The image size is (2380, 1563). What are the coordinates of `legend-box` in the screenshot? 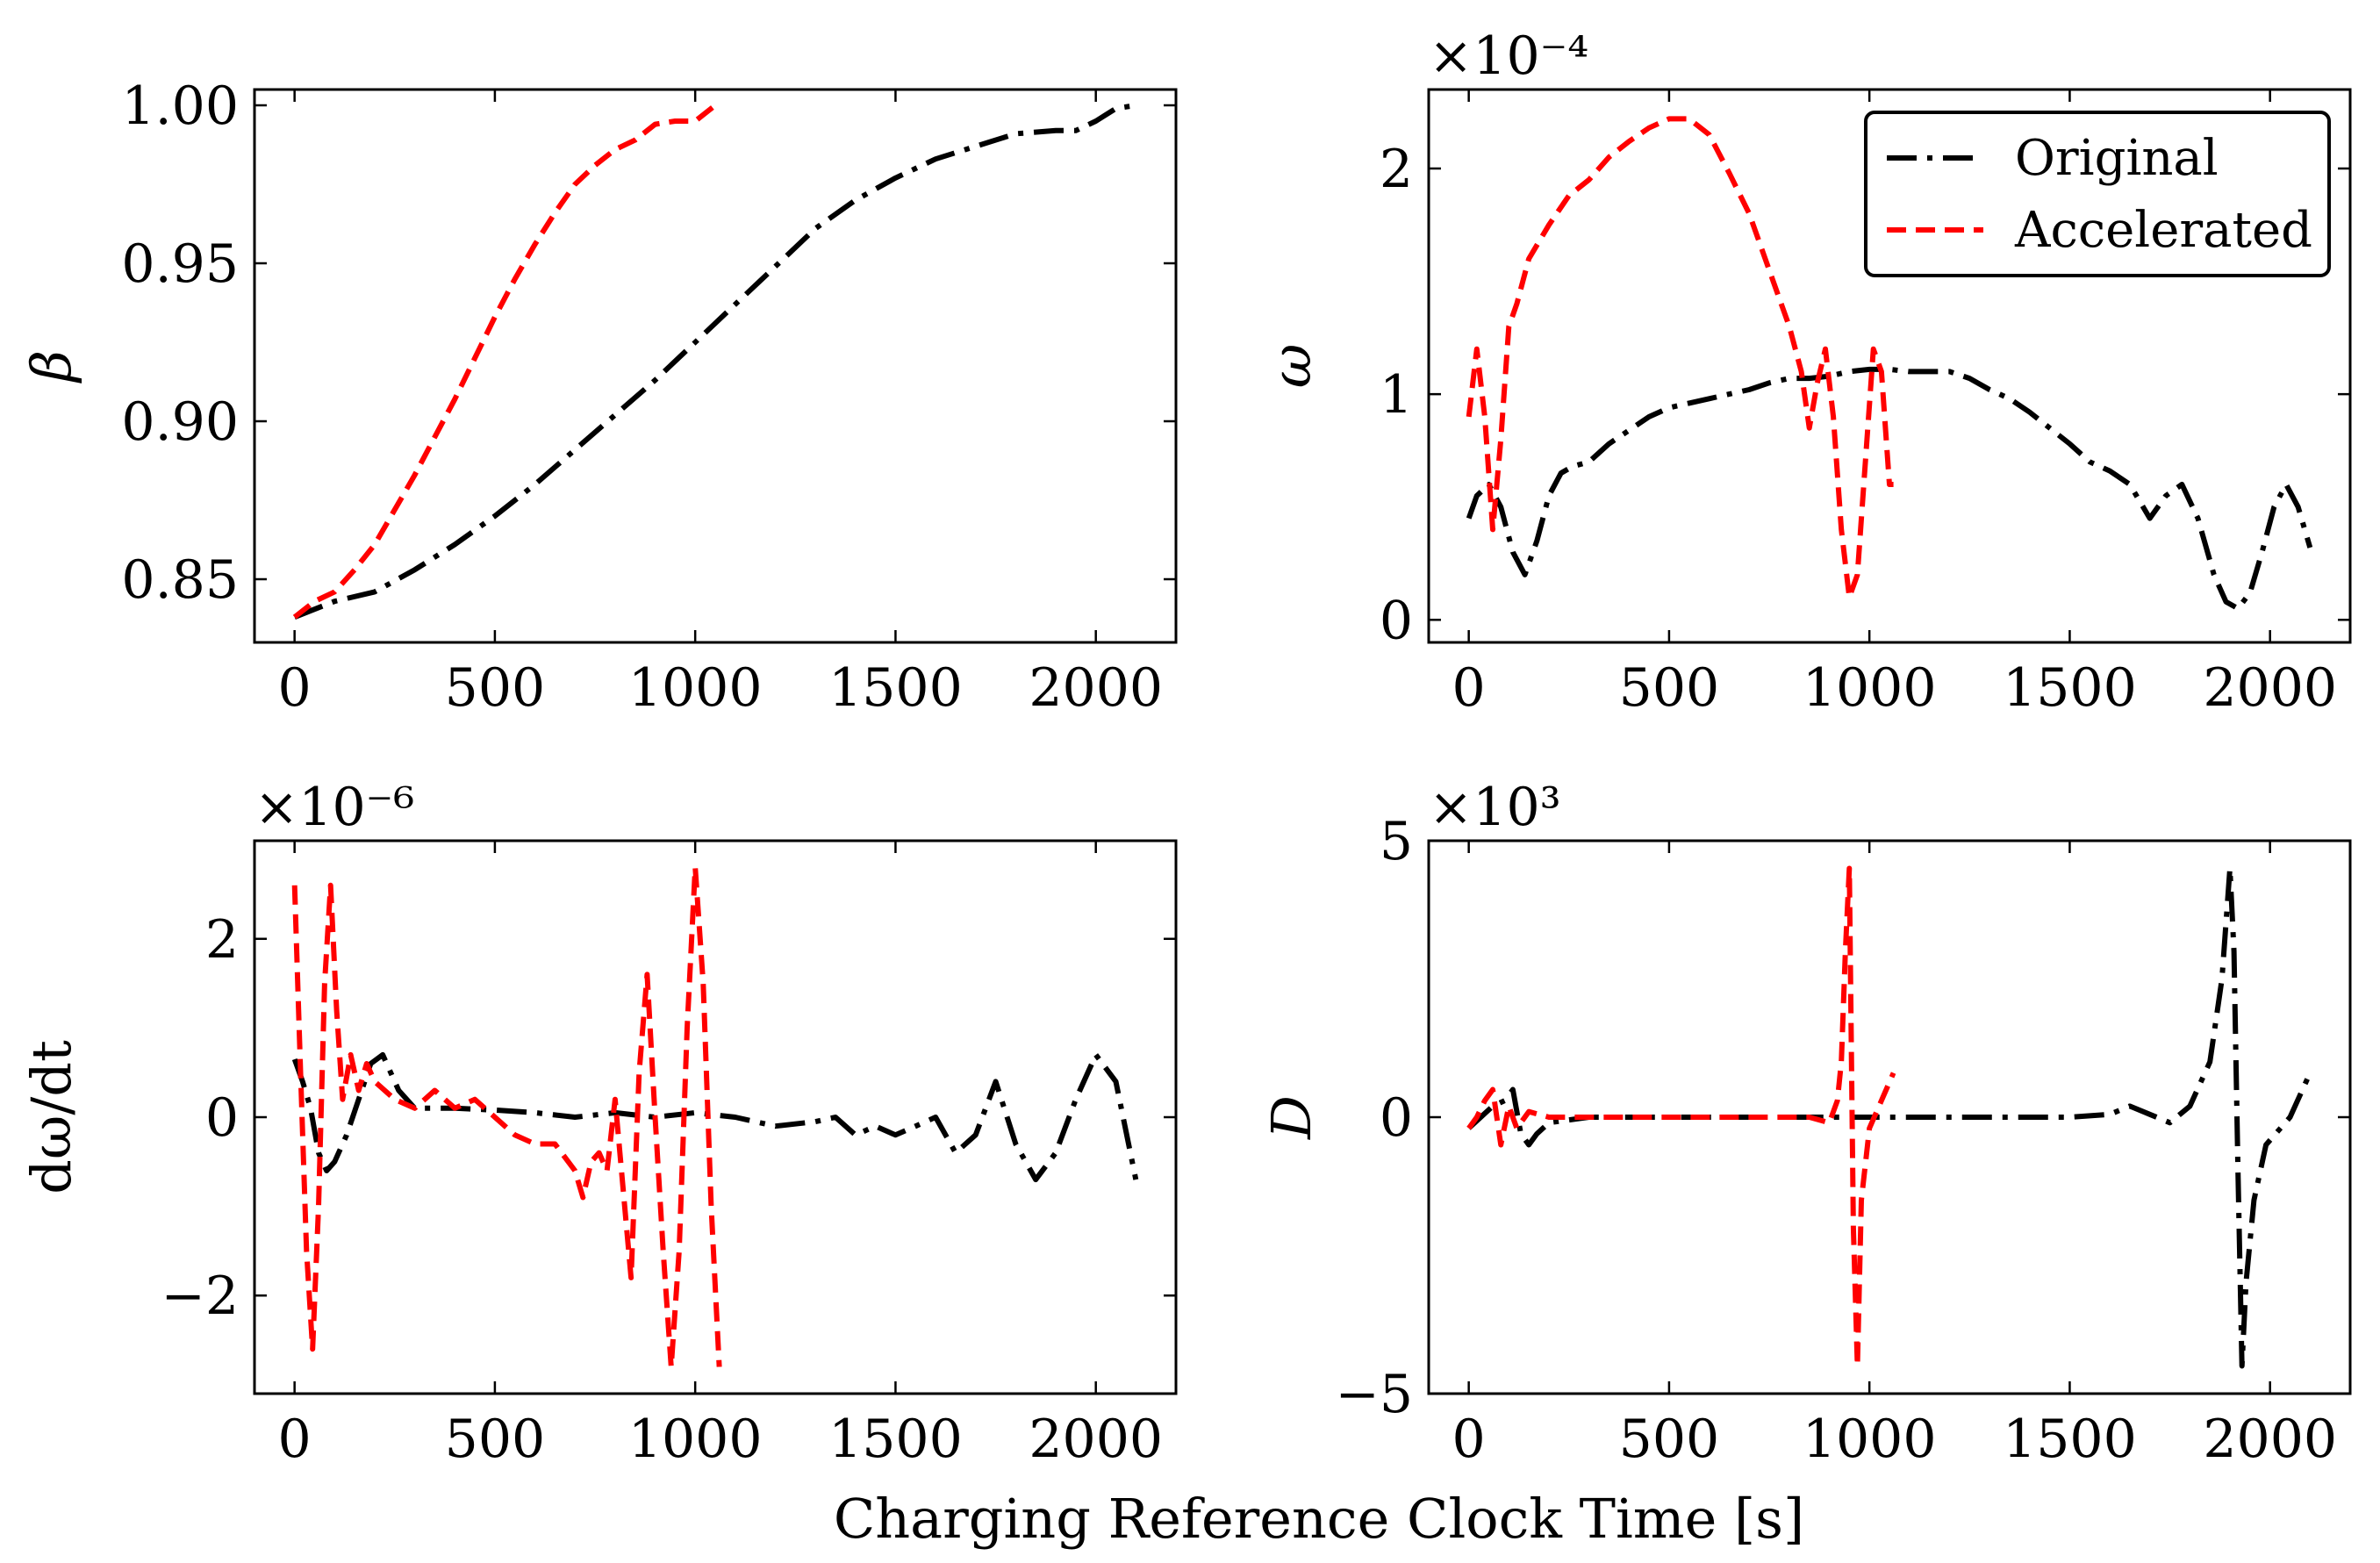 It's located at (2097, 194).